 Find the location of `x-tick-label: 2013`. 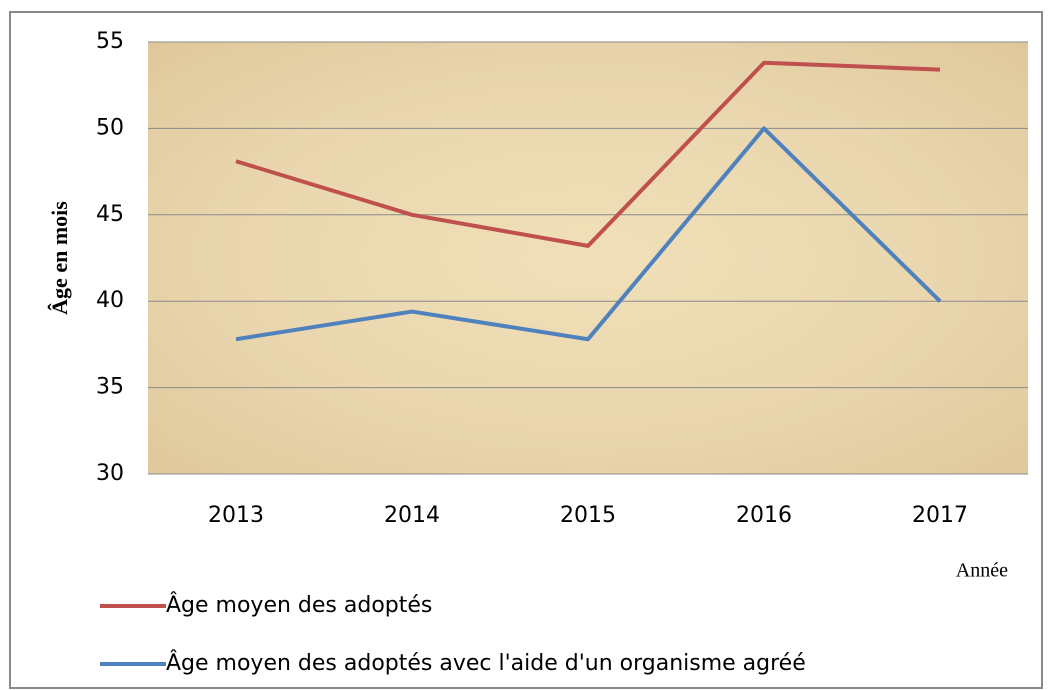

x-tick-label: 2013 is located at coordinates (236, 515).